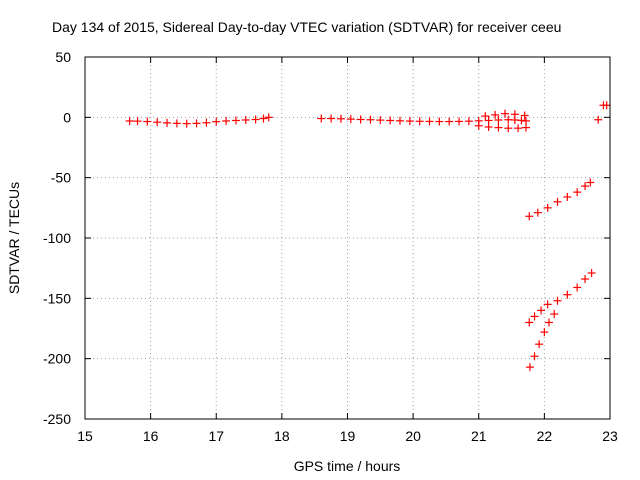 This screenshot has width=640, height=480. What do you see at coordinates (479, 436) in the screenshot?
I see `x-tick-label: 21` at bounding box center [479, 436].